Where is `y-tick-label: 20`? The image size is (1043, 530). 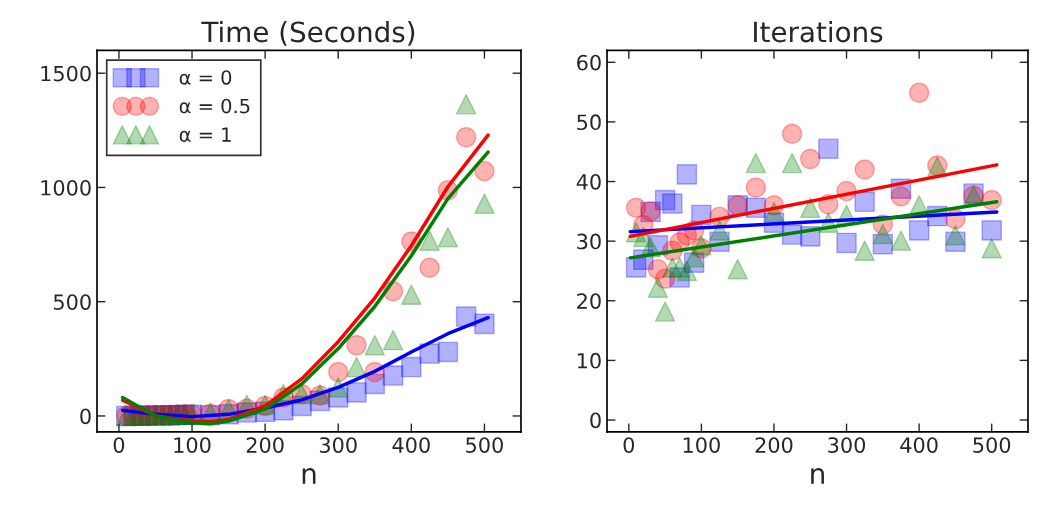
y-tick-label: 20 is located at coordinates (589, 301).